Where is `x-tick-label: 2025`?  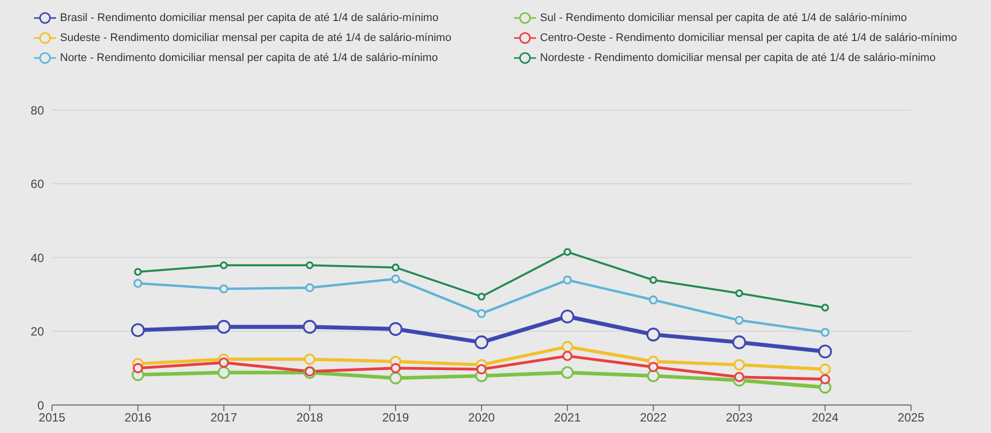 x-tick-label: 2025 is located at coordinates (911, 417).